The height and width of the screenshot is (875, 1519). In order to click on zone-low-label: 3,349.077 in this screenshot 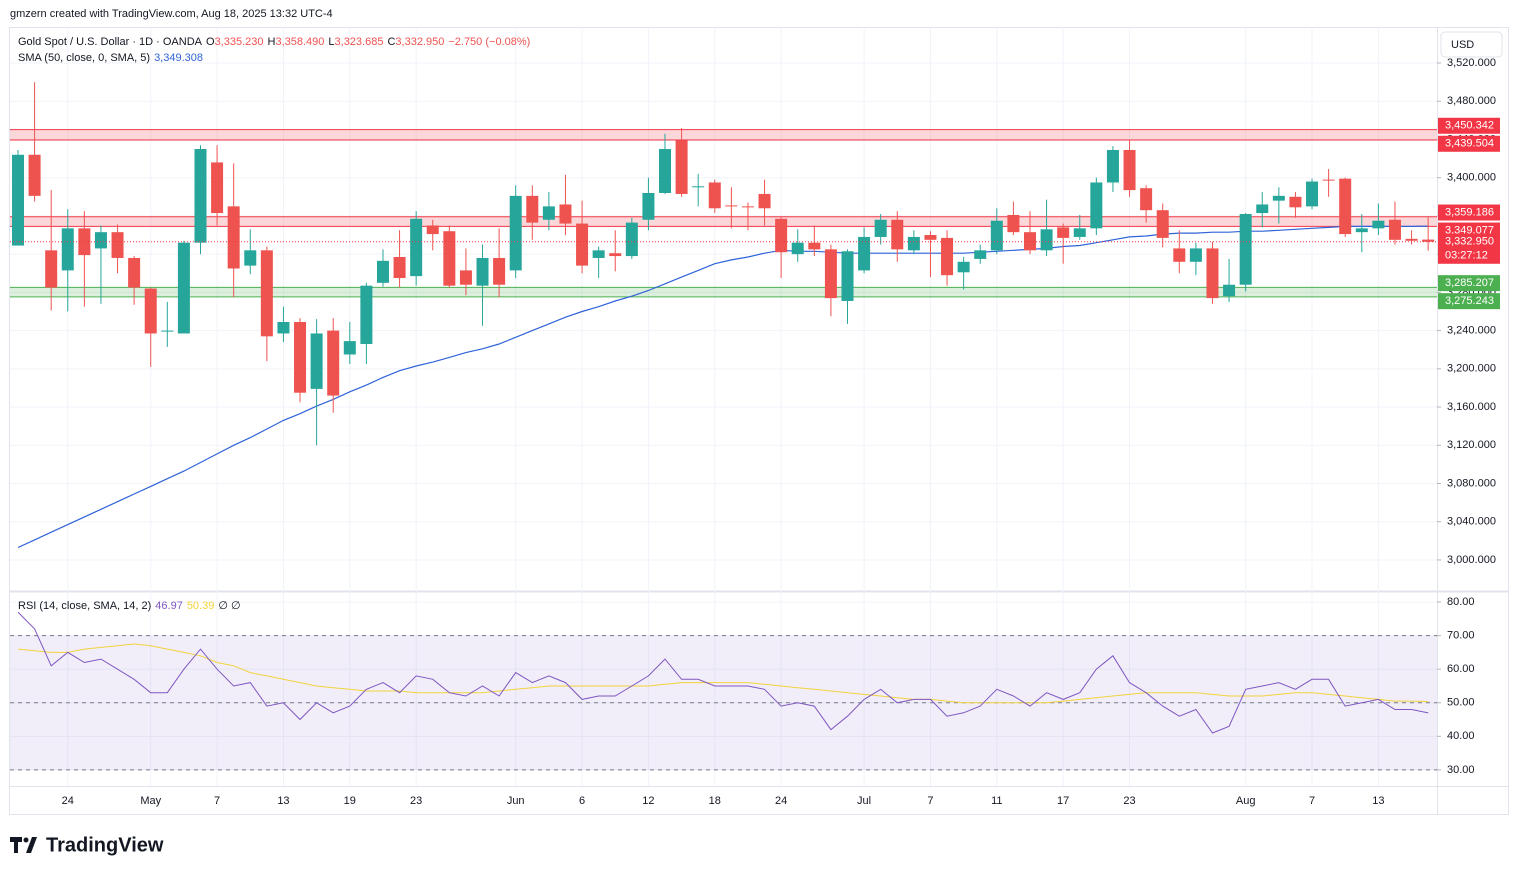, I will do `click(1469, 230)`.